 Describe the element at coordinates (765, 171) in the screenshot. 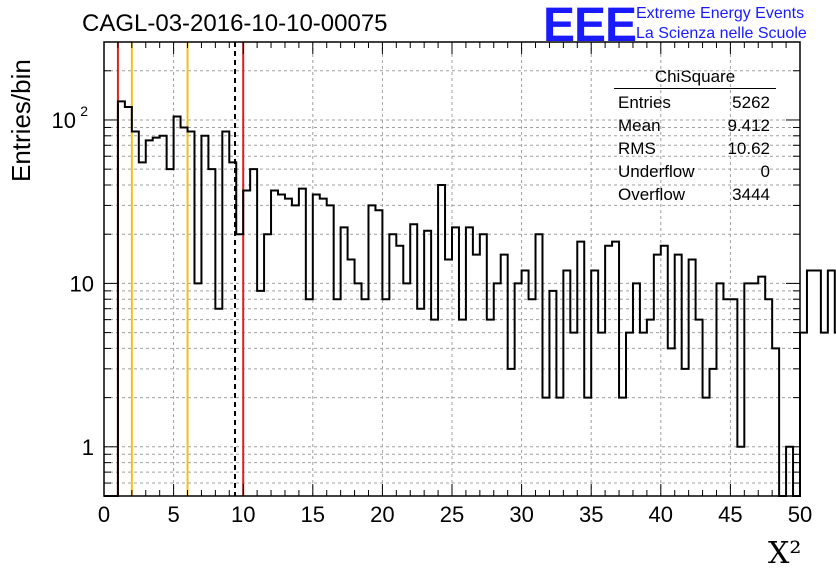

I see `stats-value: 0` at that location.